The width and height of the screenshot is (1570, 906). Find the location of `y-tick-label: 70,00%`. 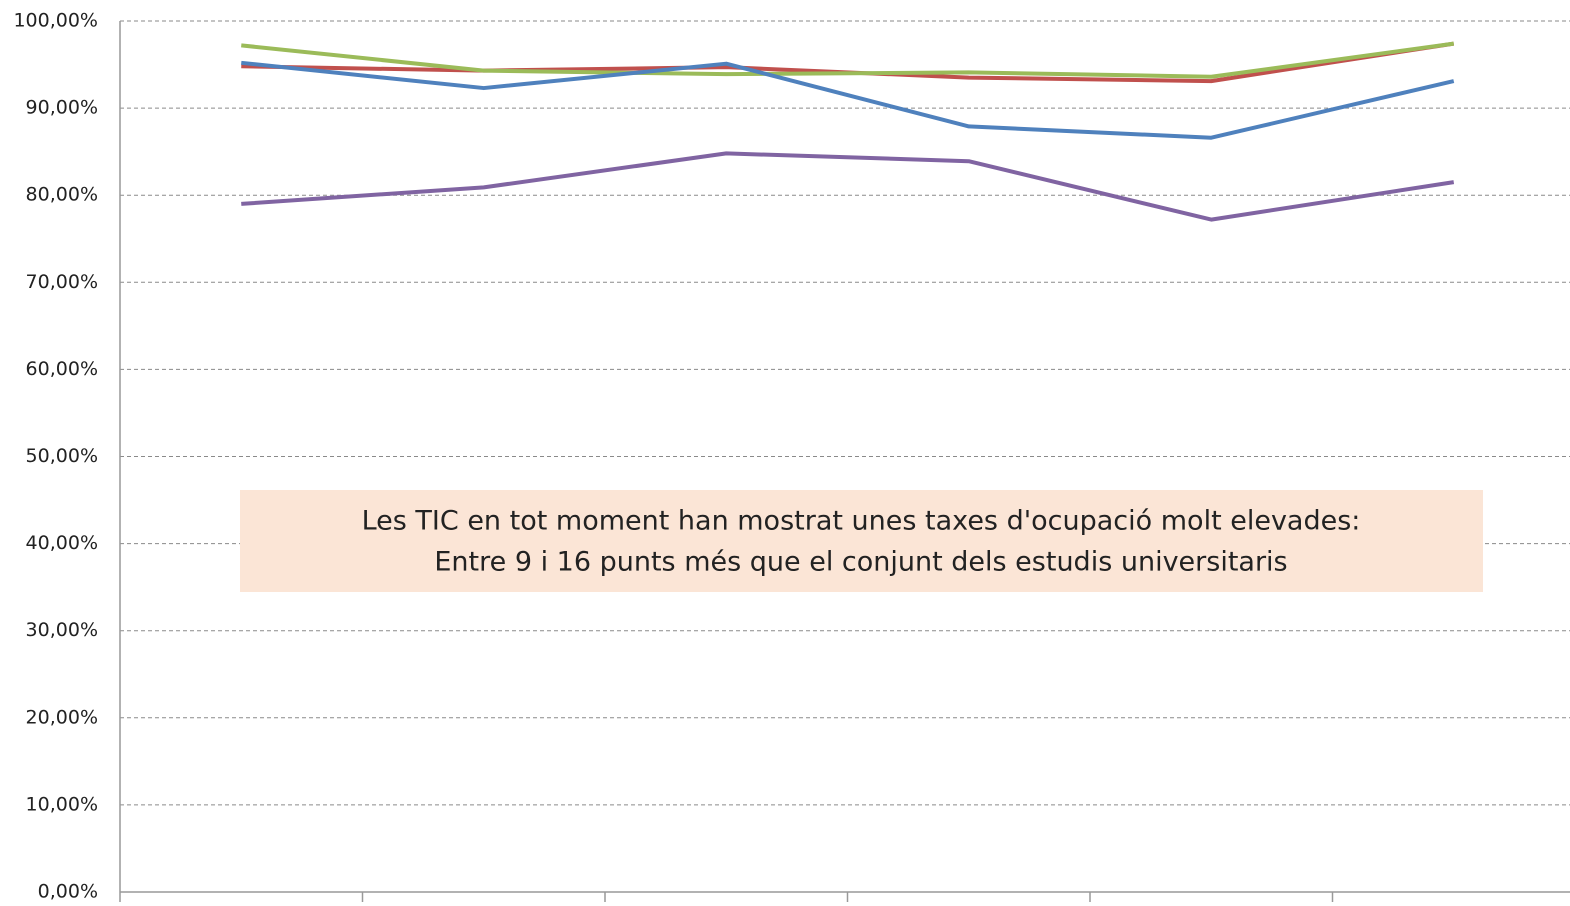

y-tick-label: 70,00% is located at coordinates (62, 282).